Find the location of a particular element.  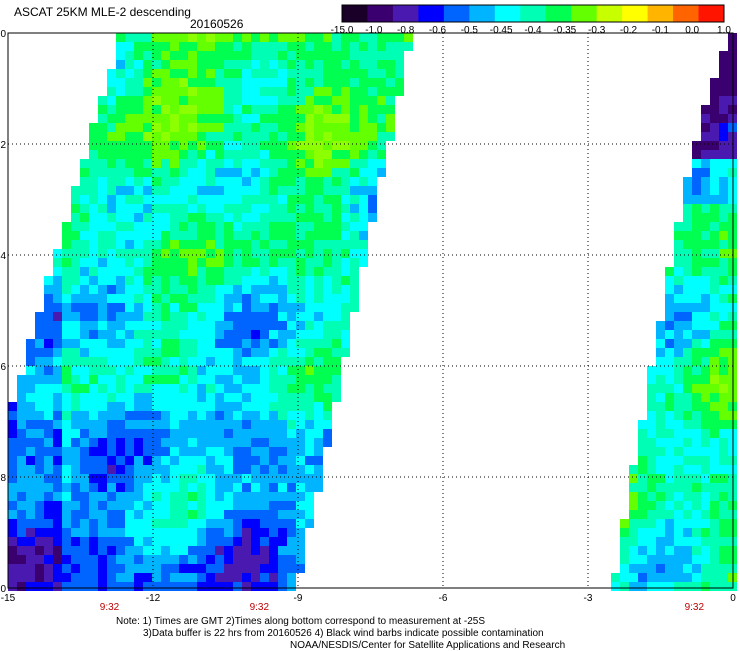

colorbar-tick-label: -0.4 is located at coordinates (533, 30).